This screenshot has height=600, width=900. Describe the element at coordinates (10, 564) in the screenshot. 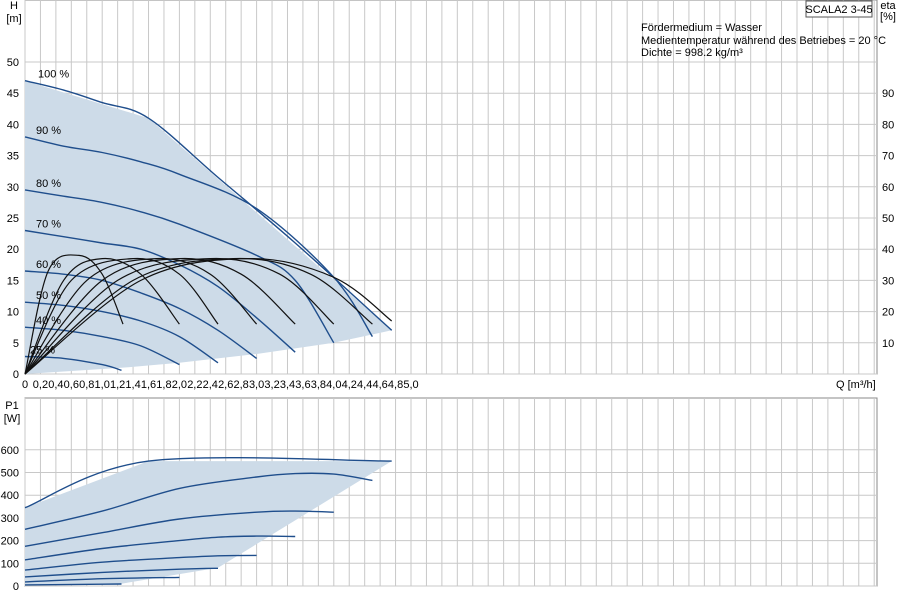

I see `p1-tick-label: 100` at that location.